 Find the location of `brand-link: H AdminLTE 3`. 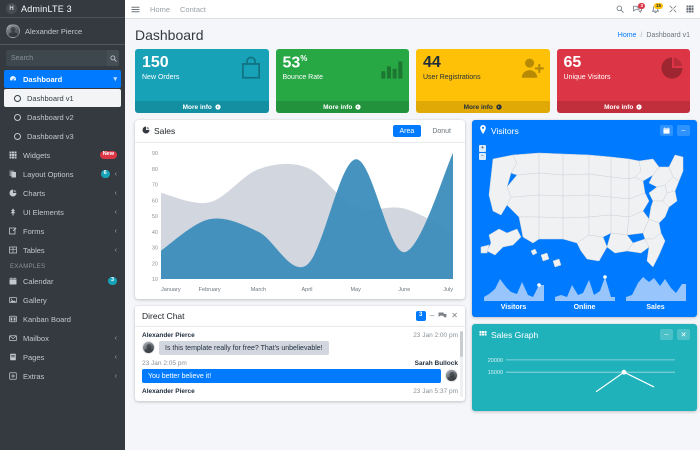

brand-link: H AdminLTE 3 is located at coordinates (62, 9).